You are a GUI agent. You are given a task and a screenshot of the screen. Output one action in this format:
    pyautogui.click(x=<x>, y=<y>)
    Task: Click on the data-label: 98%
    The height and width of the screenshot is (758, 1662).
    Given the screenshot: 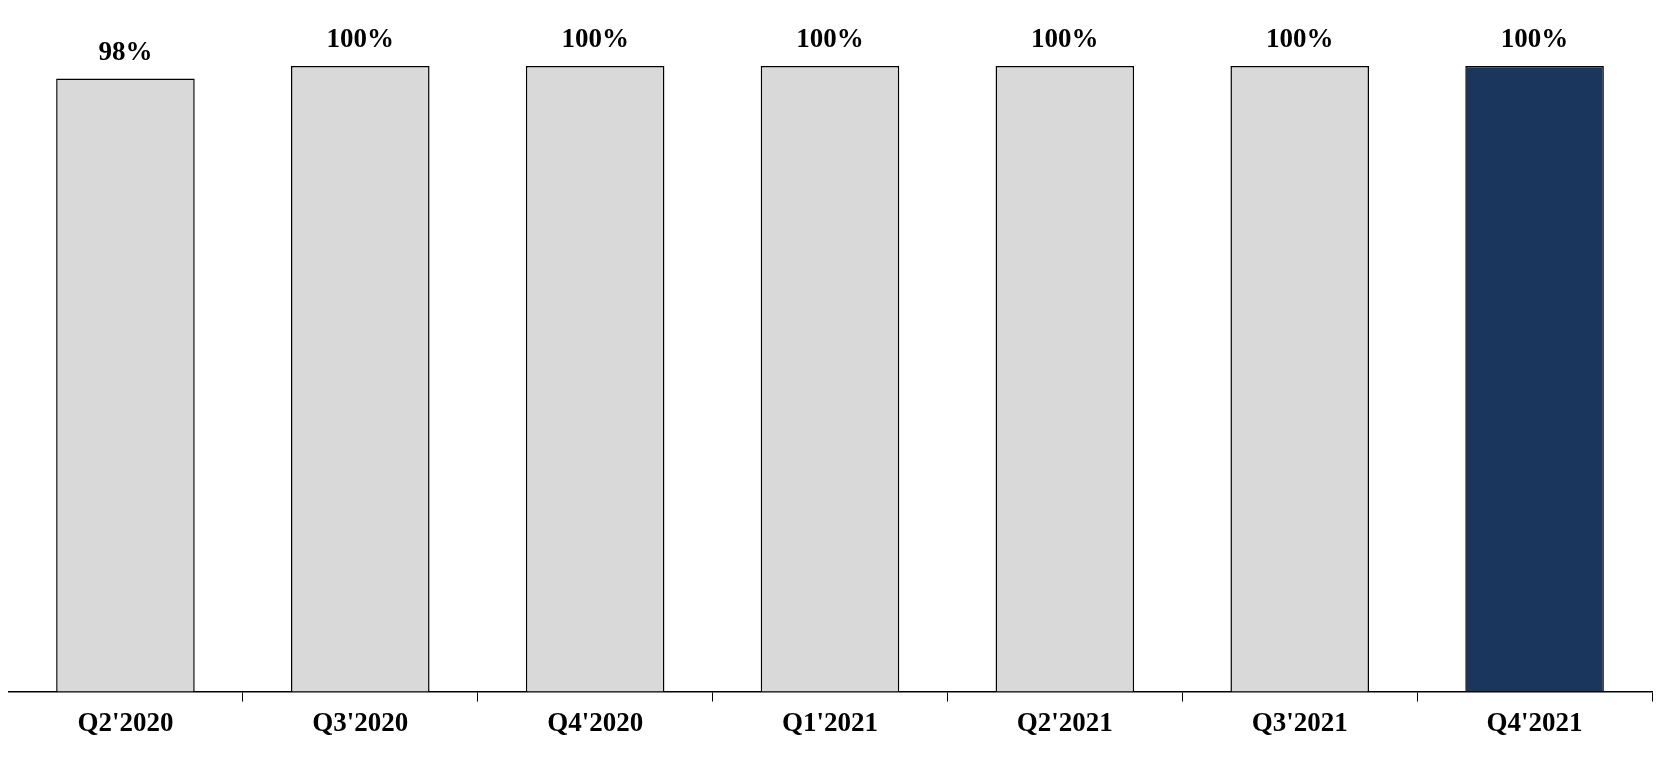 What is the action you would take?
    pyautogui.click(x=125, y=50)
    